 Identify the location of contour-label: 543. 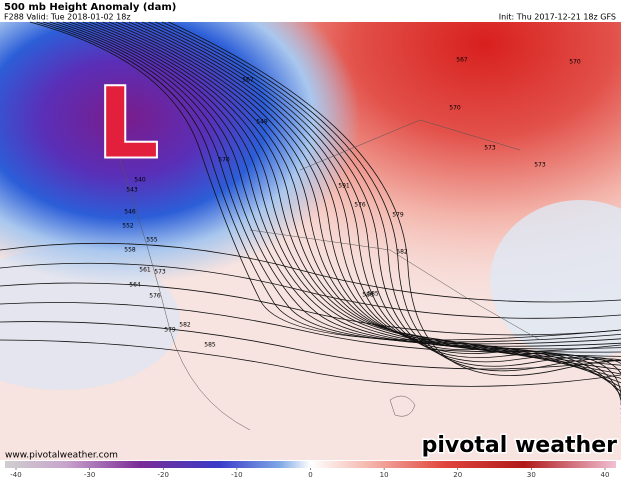
(132, 190).